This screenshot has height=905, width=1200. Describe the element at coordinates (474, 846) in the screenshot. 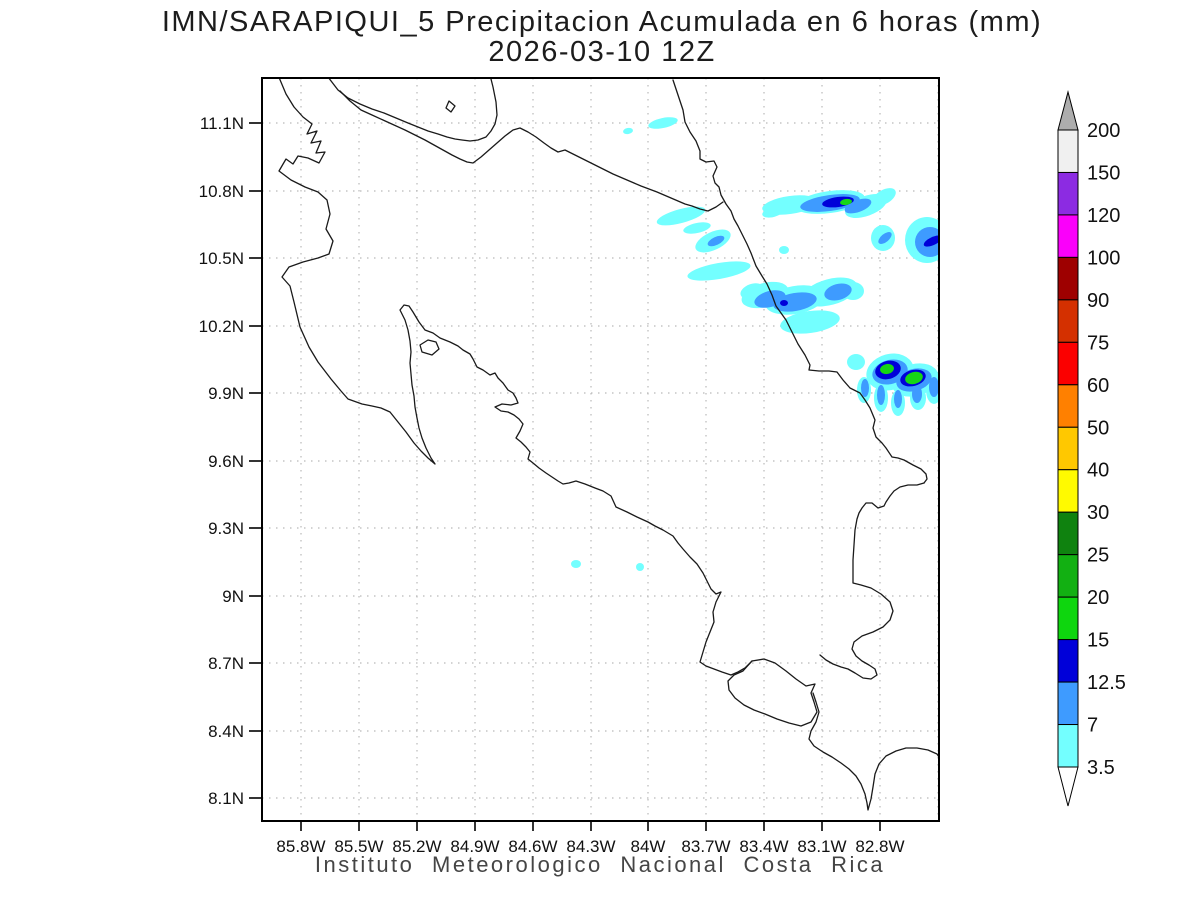

I see `x-tick-label: 84.9W` at that location.